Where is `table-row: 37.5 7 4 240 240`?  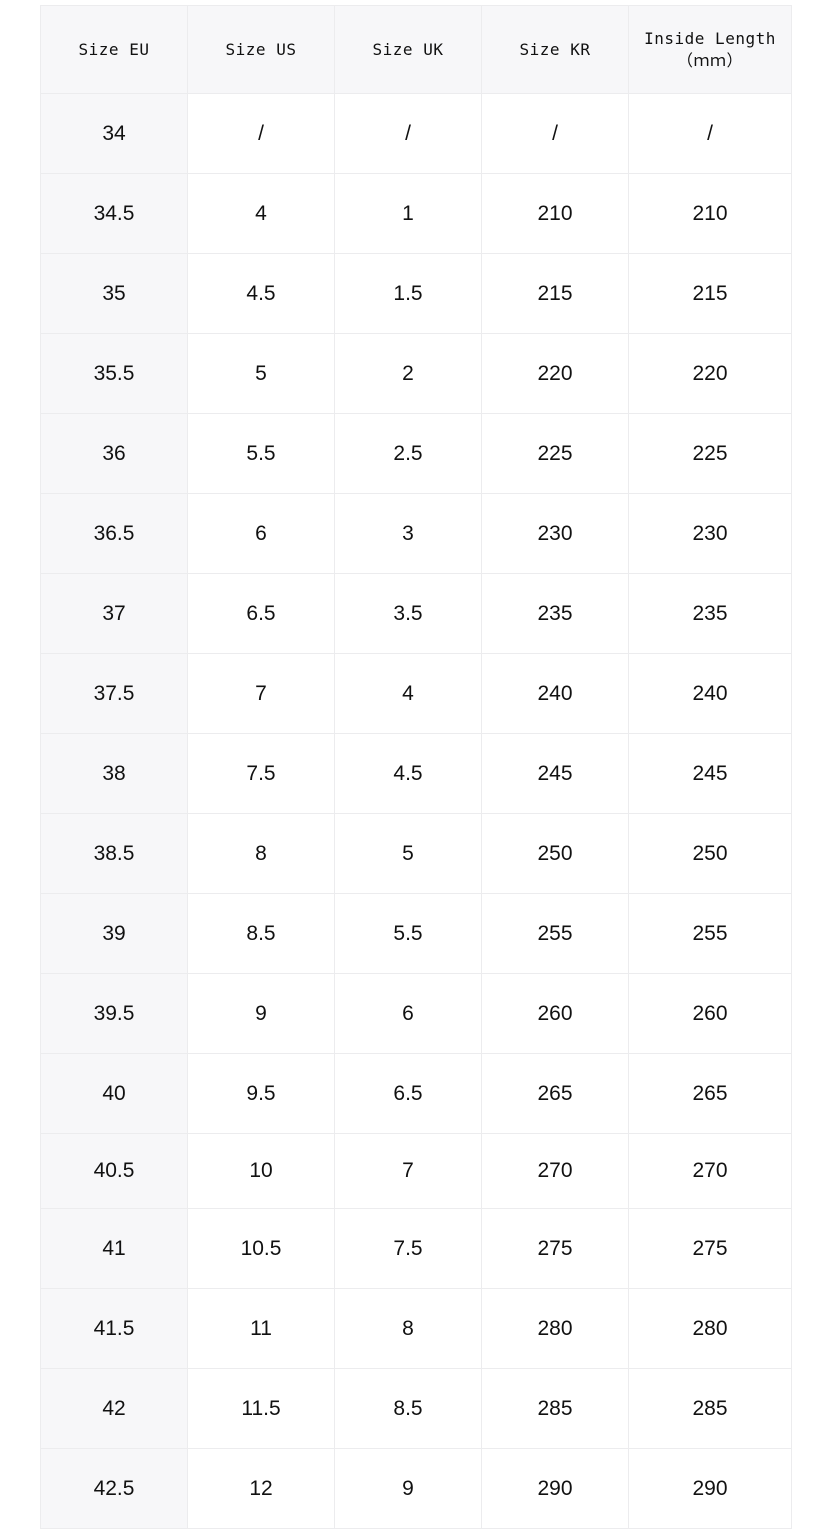
table-row: 37.5 7 4 240 240 is located at coordinates (416, 693).